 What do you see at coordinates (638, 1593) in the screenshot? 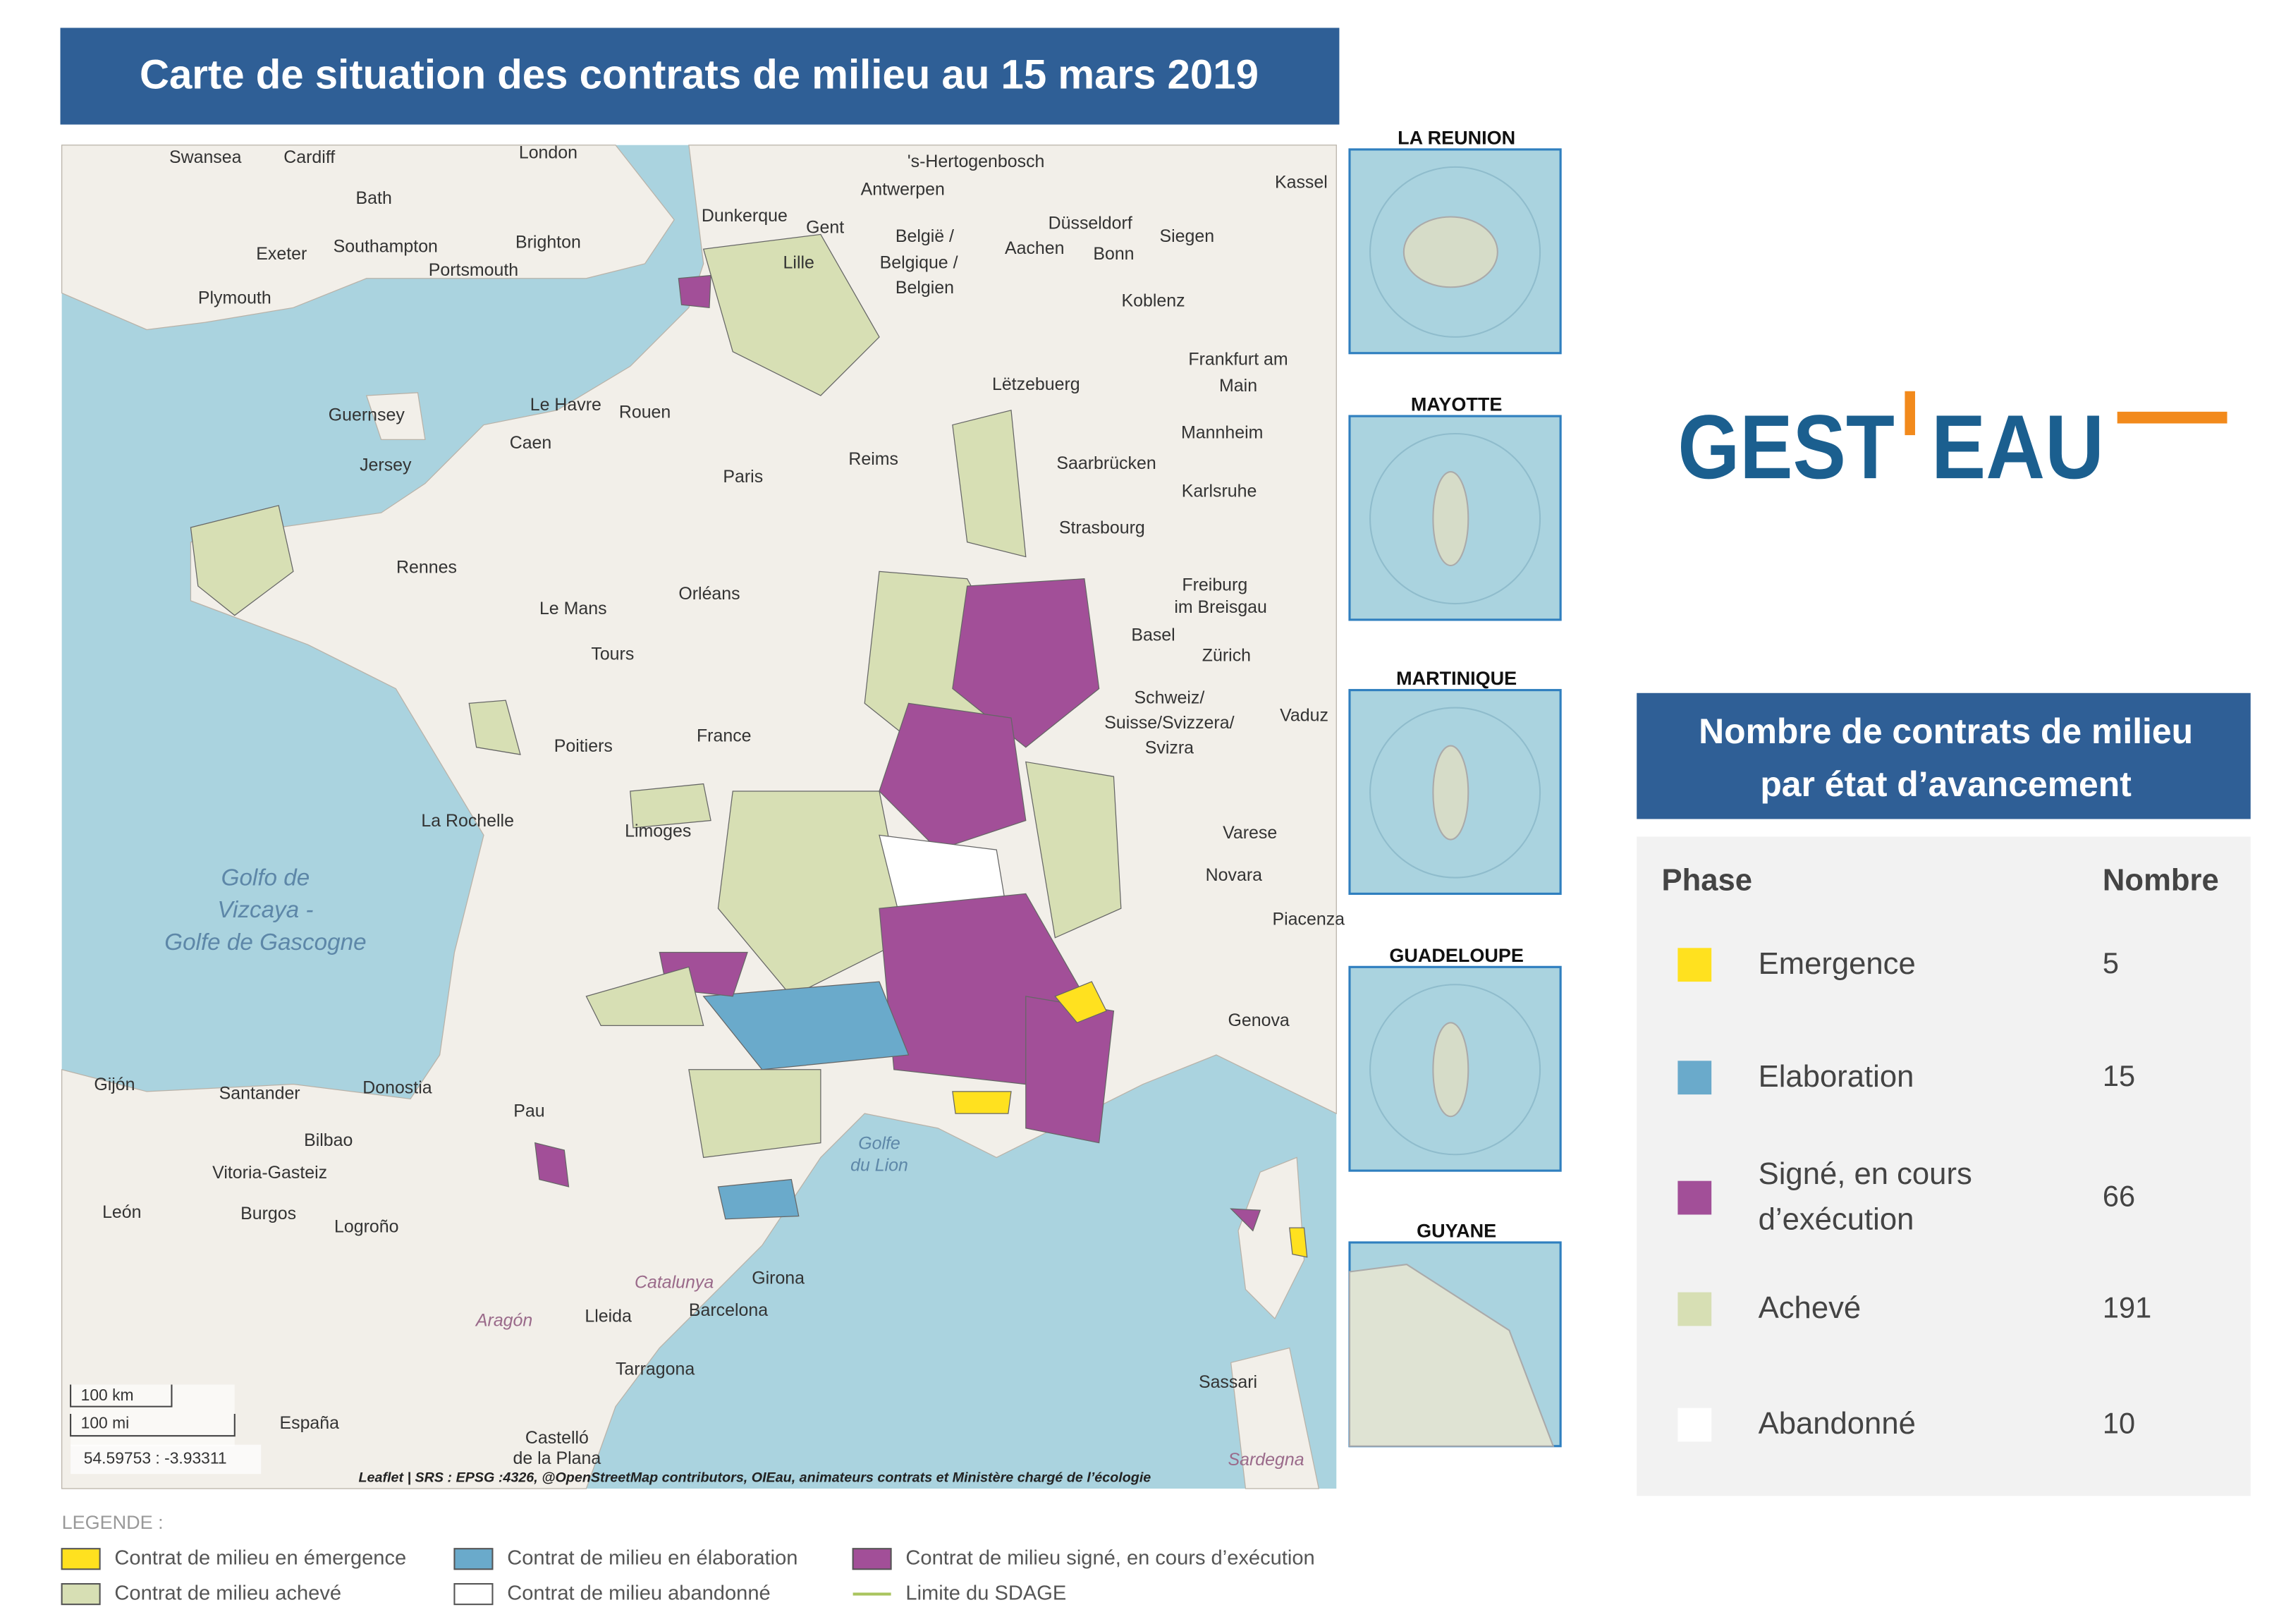
I see `legend-label: Contrat de milieu abandonné` at bounding box center [638, 1593].